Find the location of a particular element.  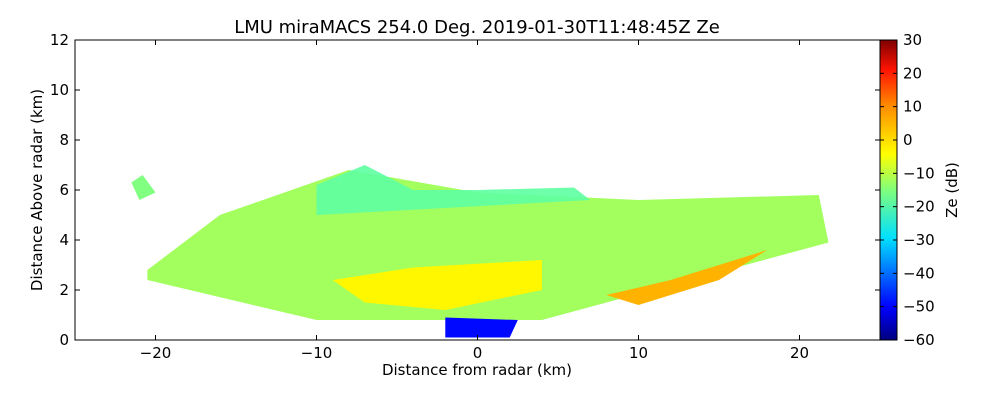

echo-region-lower-right-band is located at coordinates (687, 277).